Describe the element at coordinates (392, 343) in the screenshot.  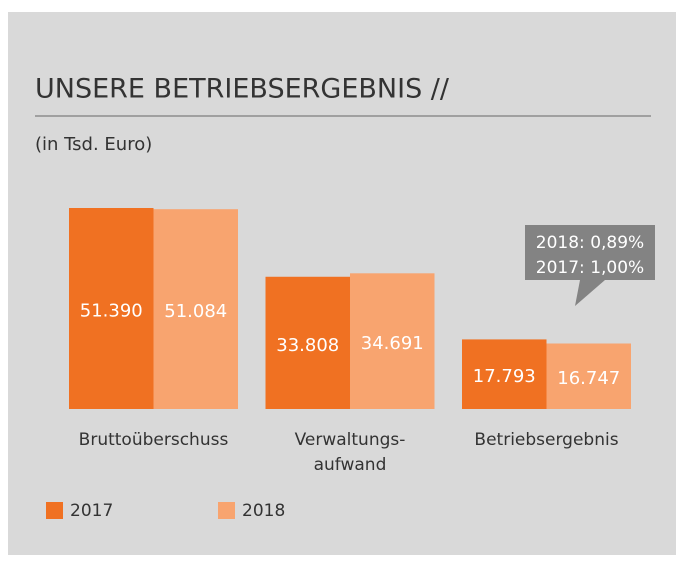
I see `value-label: 34.691` at that location.